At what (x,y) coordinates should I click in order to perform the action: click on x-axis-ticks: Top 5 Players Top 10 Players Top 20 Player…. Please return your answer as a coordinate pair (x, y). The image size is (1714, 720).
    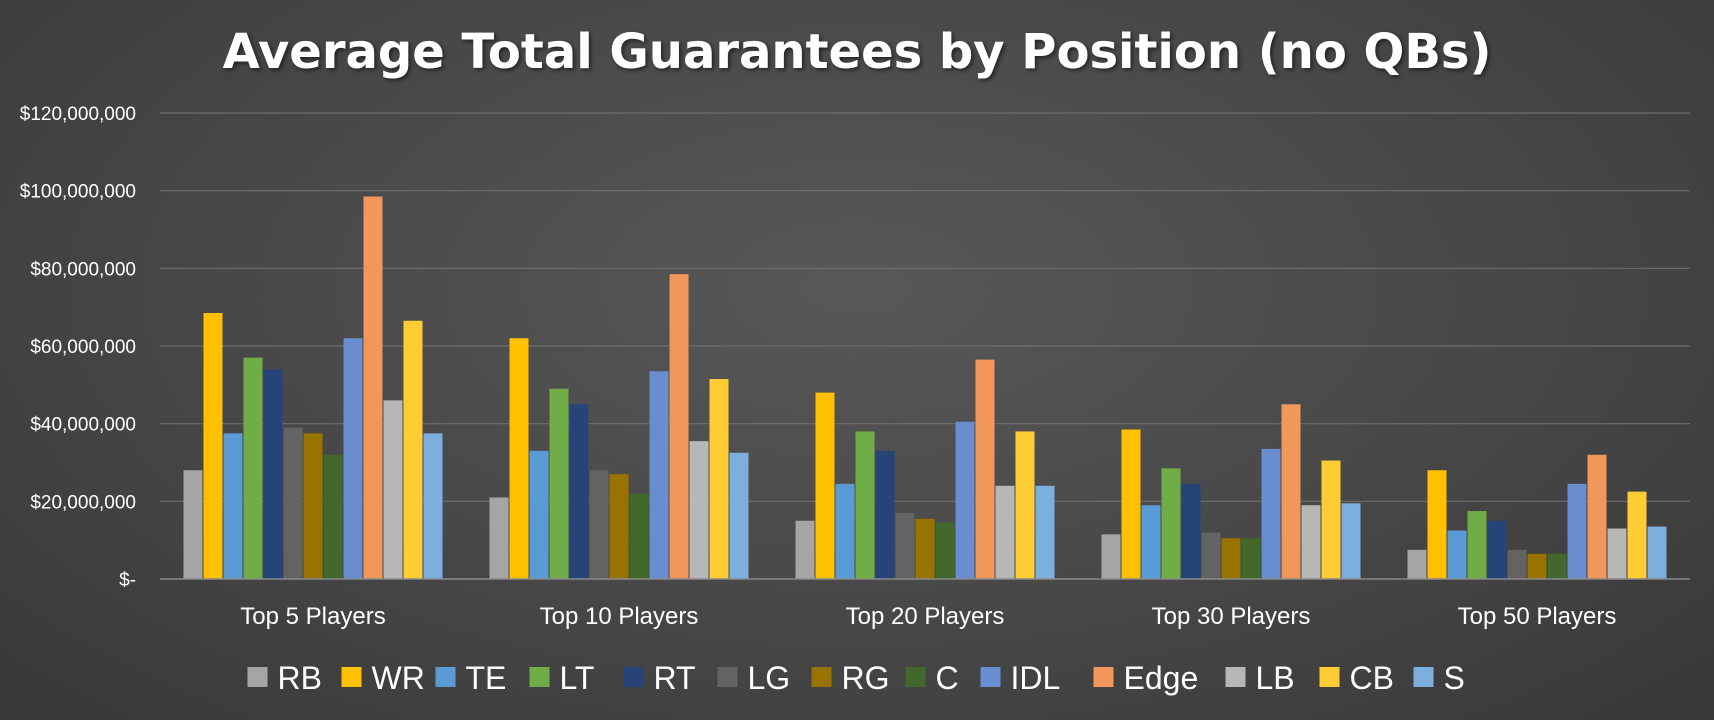
    Looking at the image, I should click on (928, 616).